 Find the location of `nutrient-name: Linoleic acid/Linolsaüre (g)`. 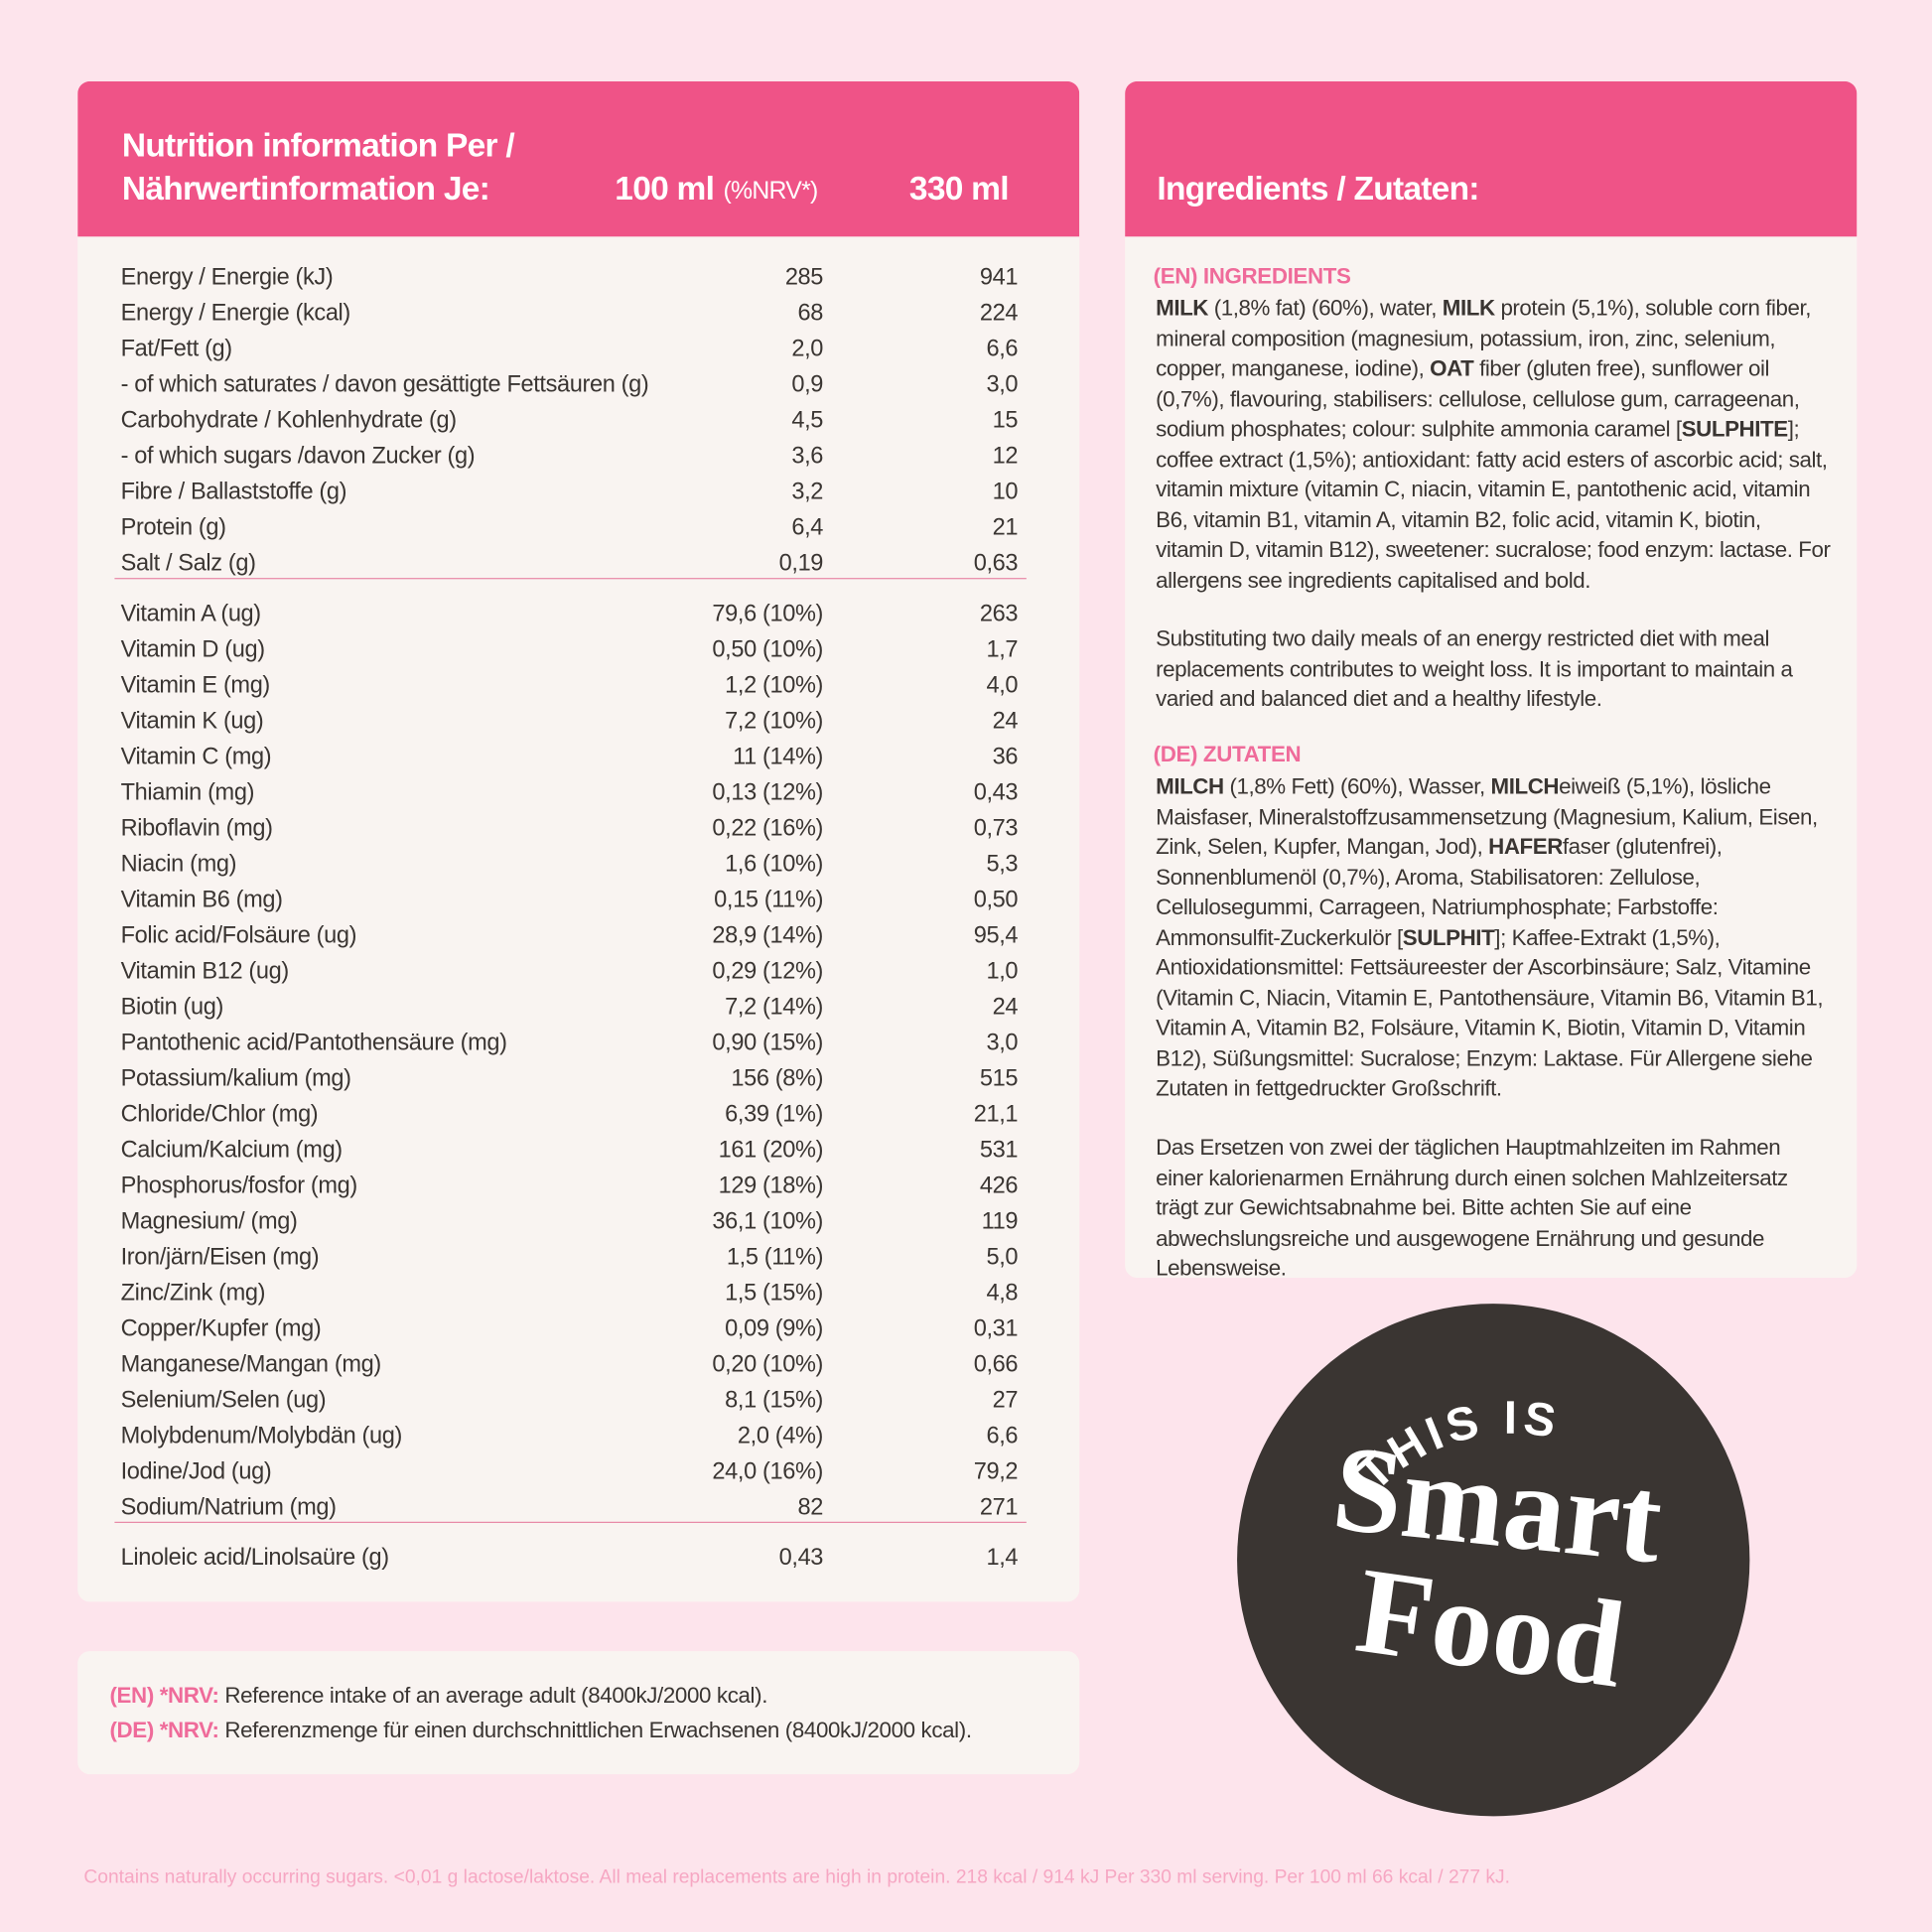

nutrient-name: Linoleic acid/Linolsaüre (g) is located at coordinates (255, 1558).